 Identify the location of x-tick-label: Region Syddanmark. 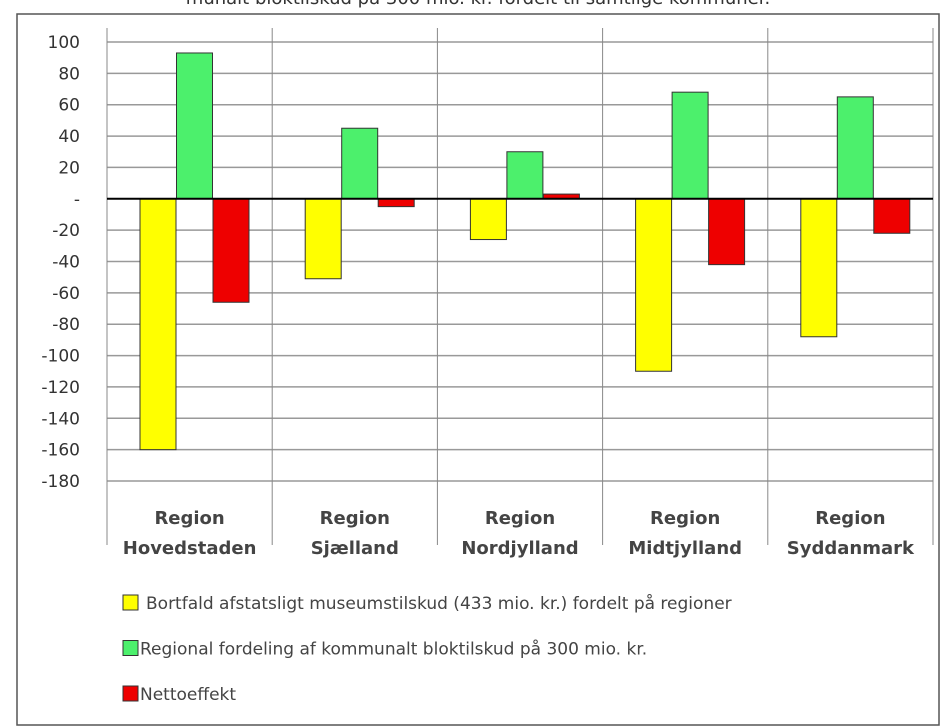
(851, 533).